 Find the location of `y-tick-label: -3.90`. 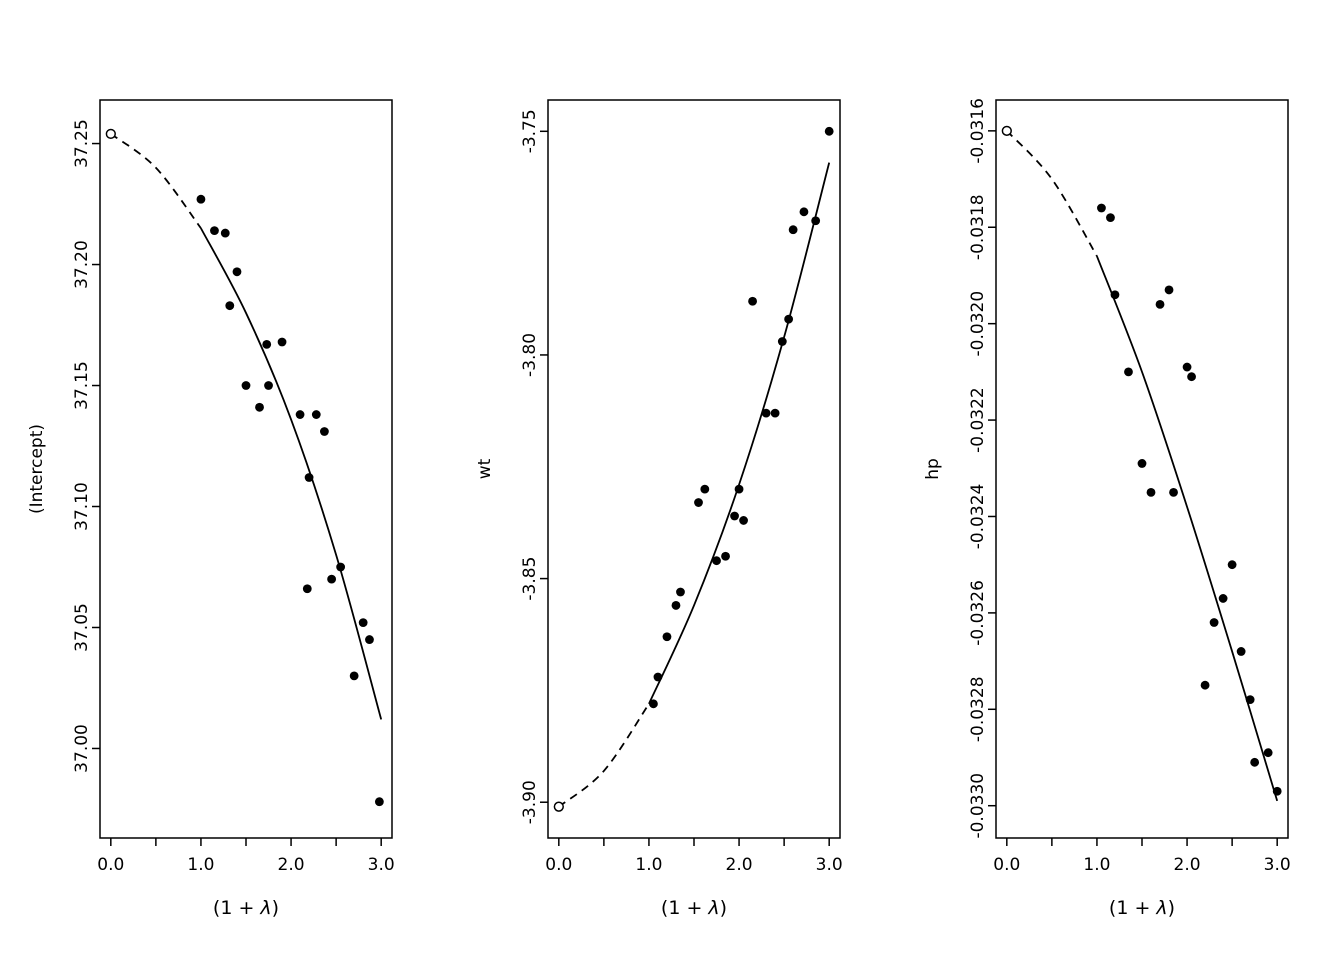

y-tick-label: -3.90 is located at coordinates (530, 802).